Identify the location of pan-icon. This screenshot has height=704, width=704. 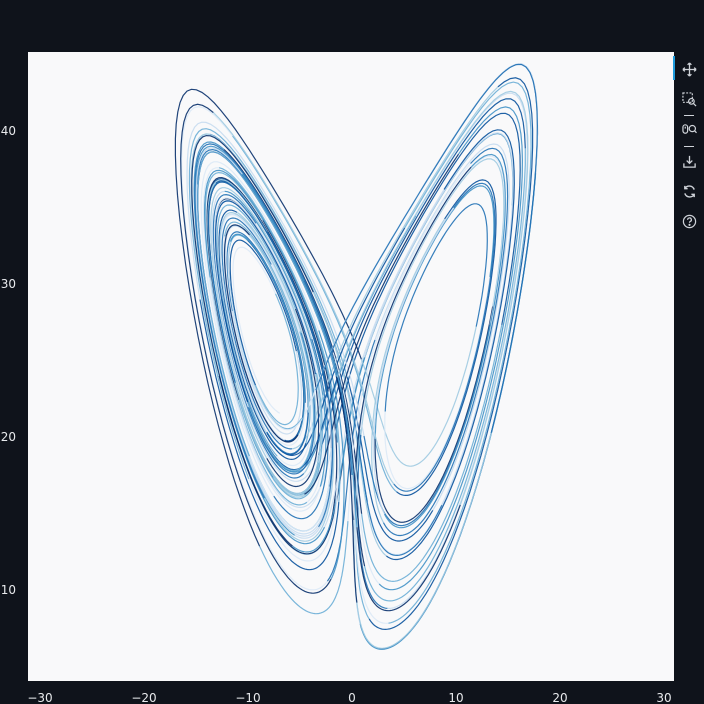
(689, 71).